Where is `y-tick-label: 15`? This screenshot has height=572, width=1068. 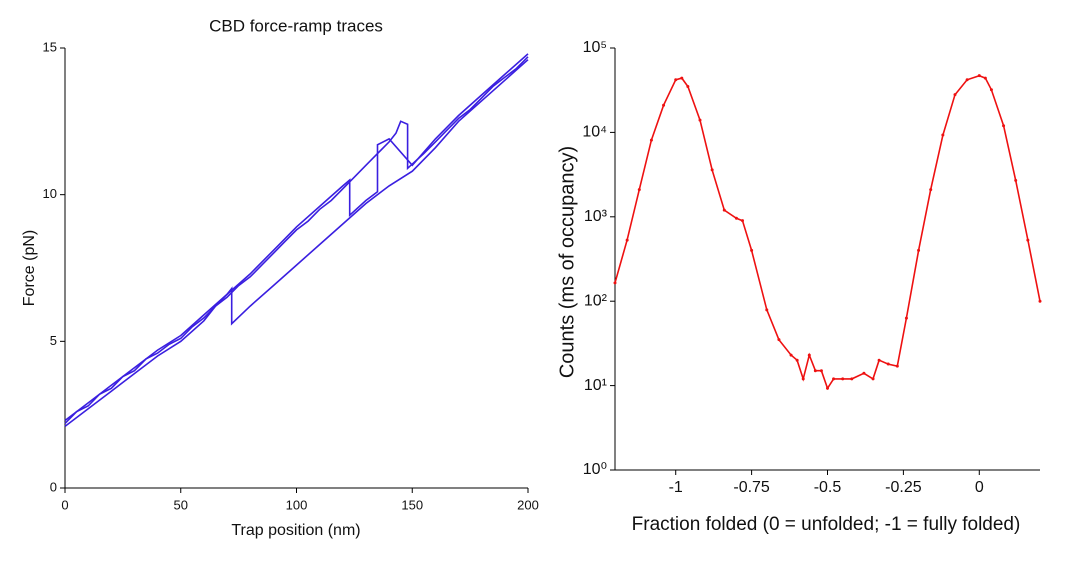
y-tick-label: 15 is located at coordinates (50, 46).